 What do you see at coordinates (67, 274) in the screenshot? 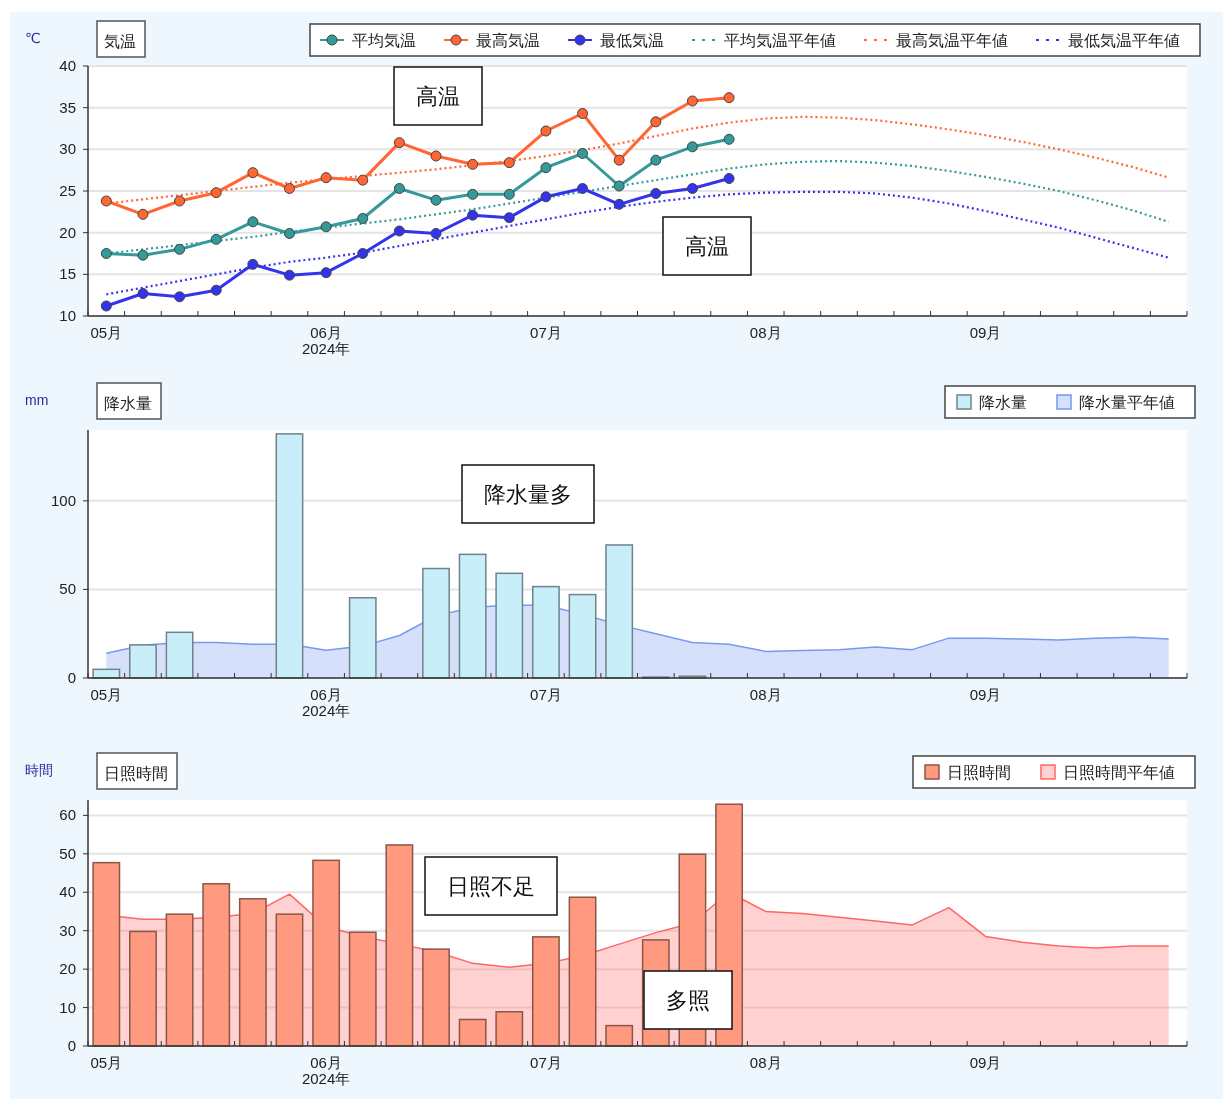
I see `y-tick-label: 15` at bounding box center [67, 274].